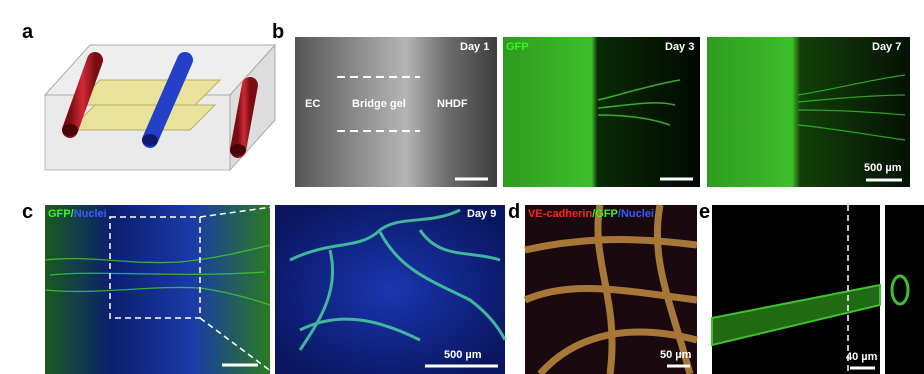  I want to click on day-label: Day 9, so click(481, 214).